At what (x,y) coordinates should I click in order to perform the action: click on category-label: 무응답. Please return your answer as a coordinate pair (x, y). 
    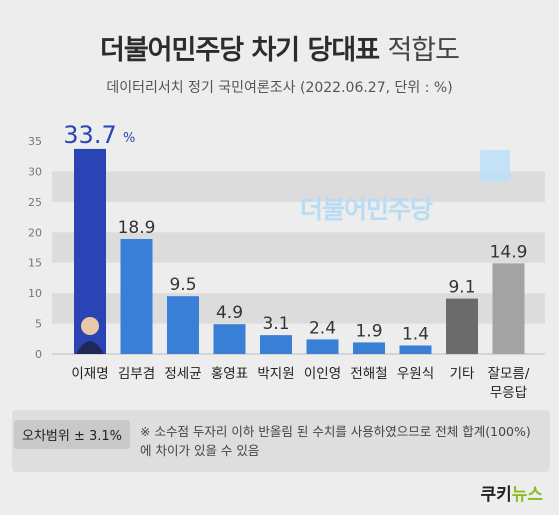
    Looking at the image, I should click on (508, 393).